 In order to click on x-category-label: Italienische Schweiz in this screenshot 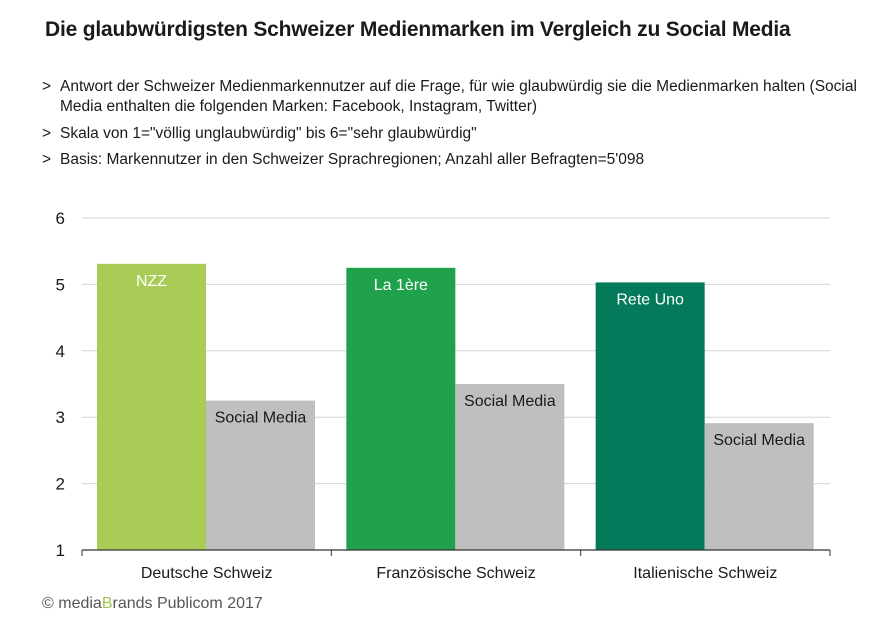, I will do `click(705, 573)`.